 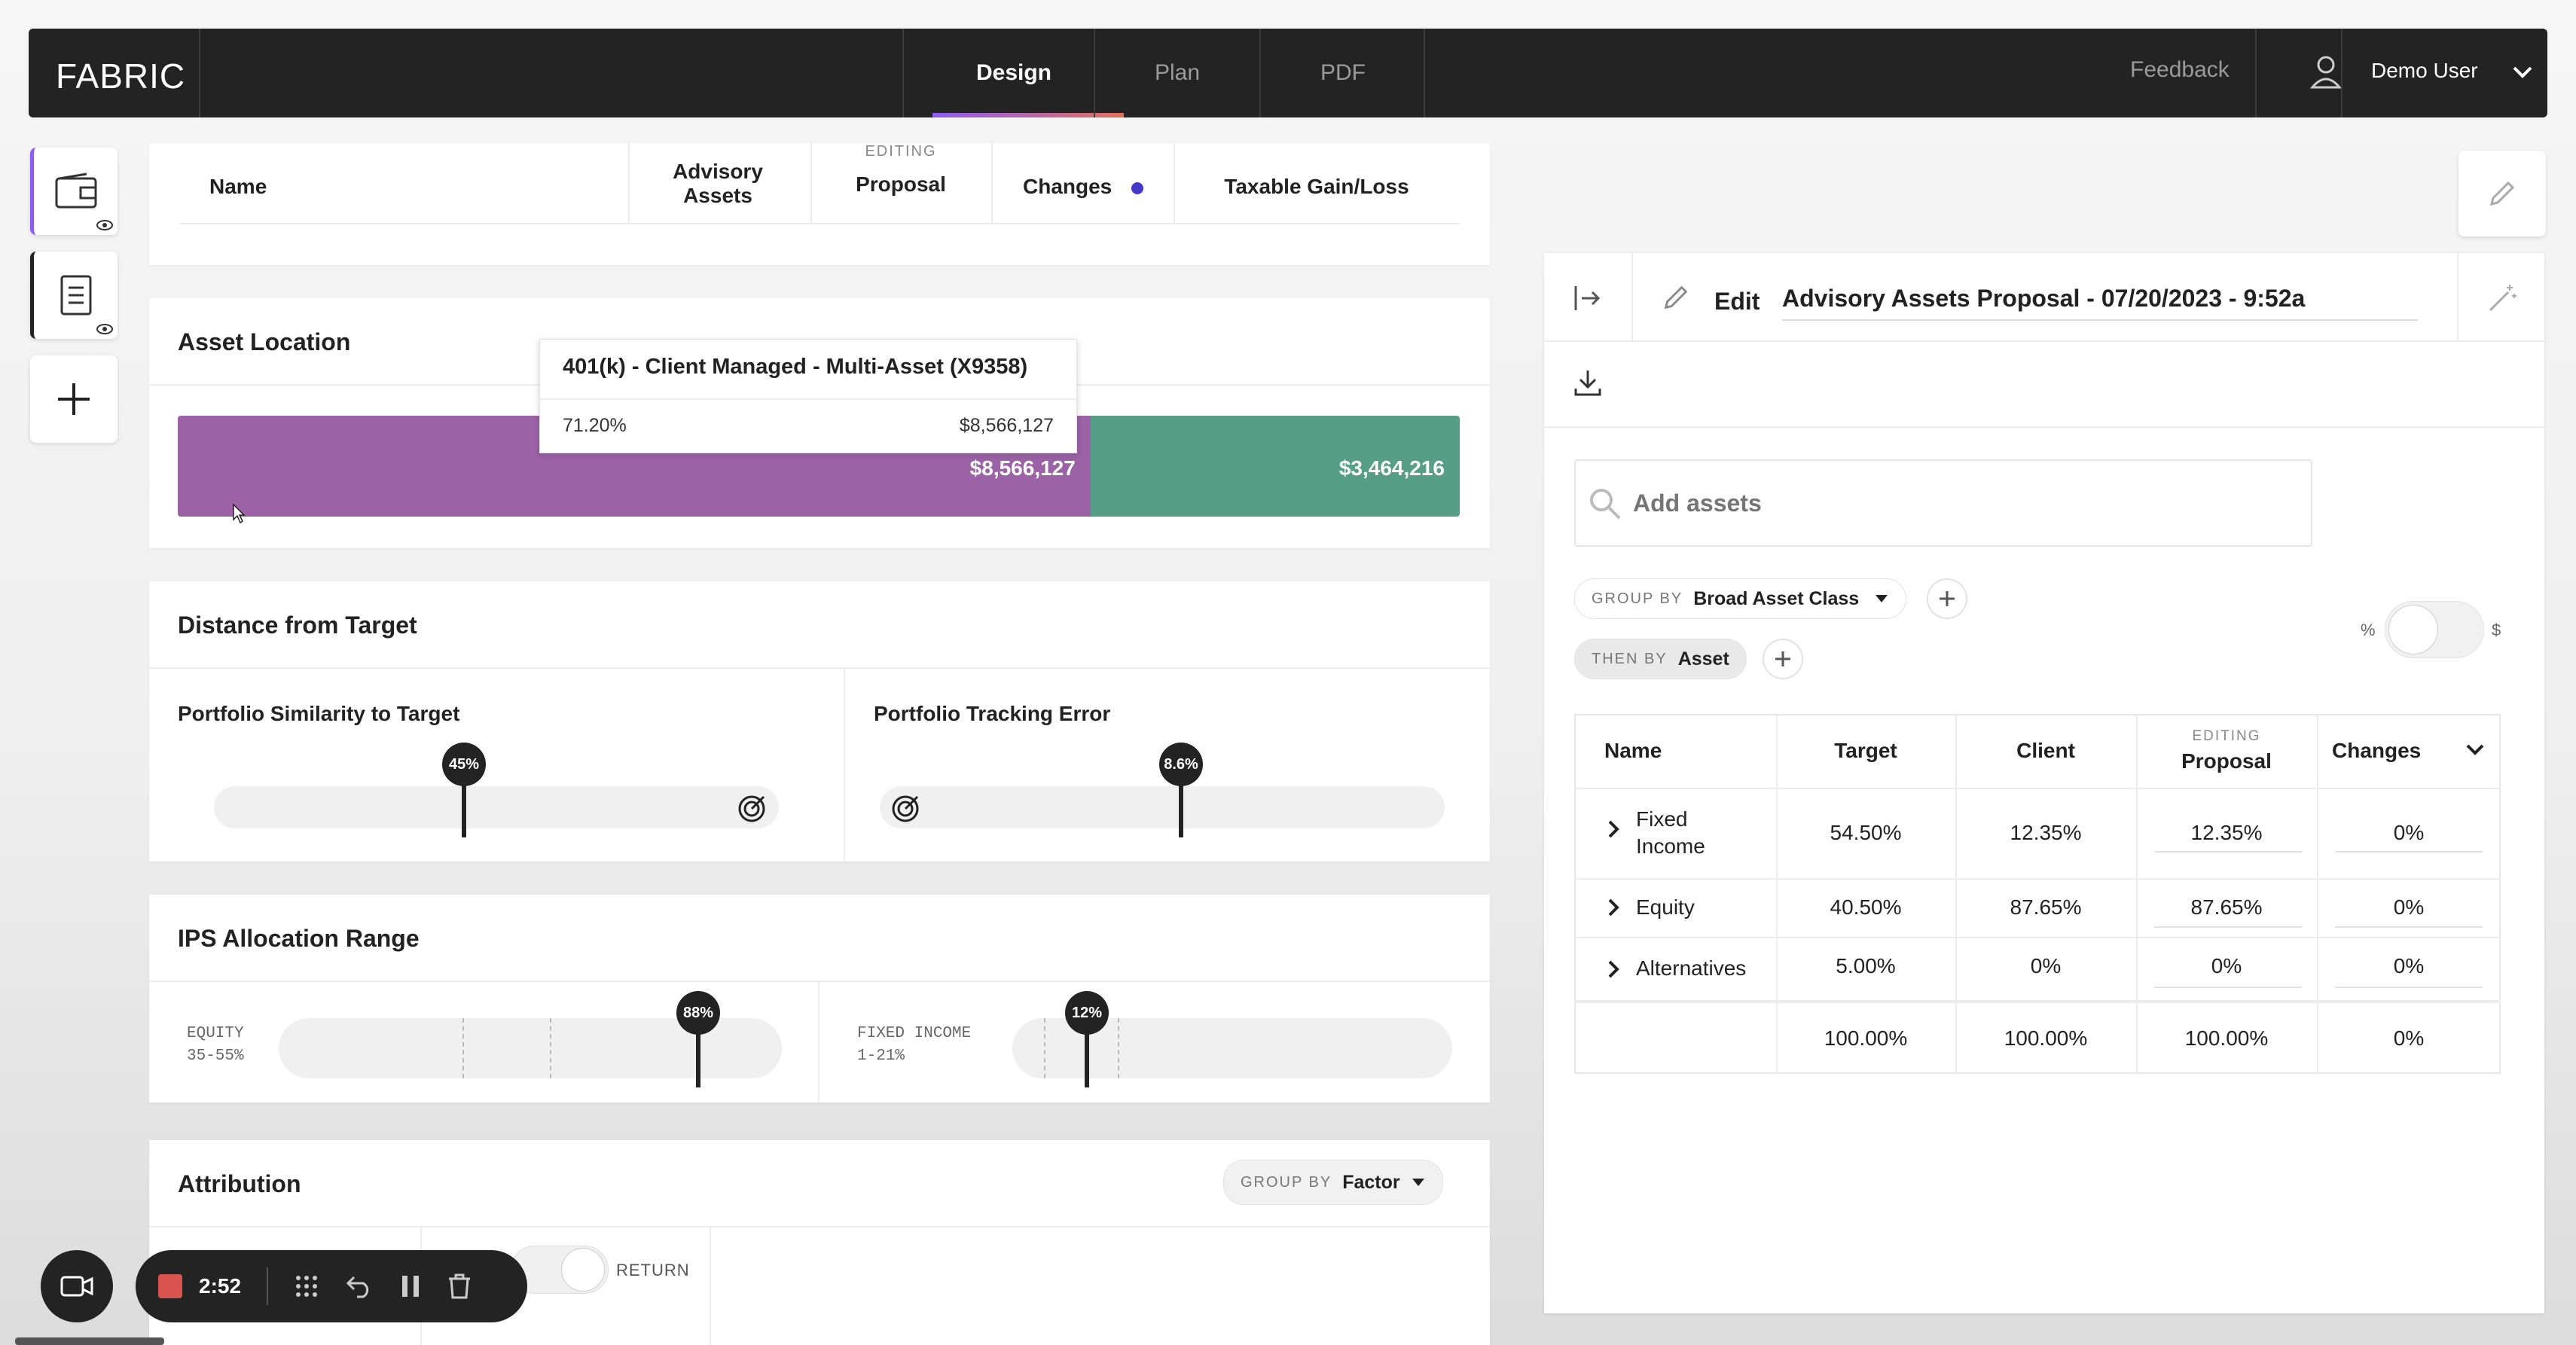 What do you see at coordinates (319, 714) in the screenshot?
I see `similarity-label: Portfolio Similarity to Target` at bounding box center [319, 714].